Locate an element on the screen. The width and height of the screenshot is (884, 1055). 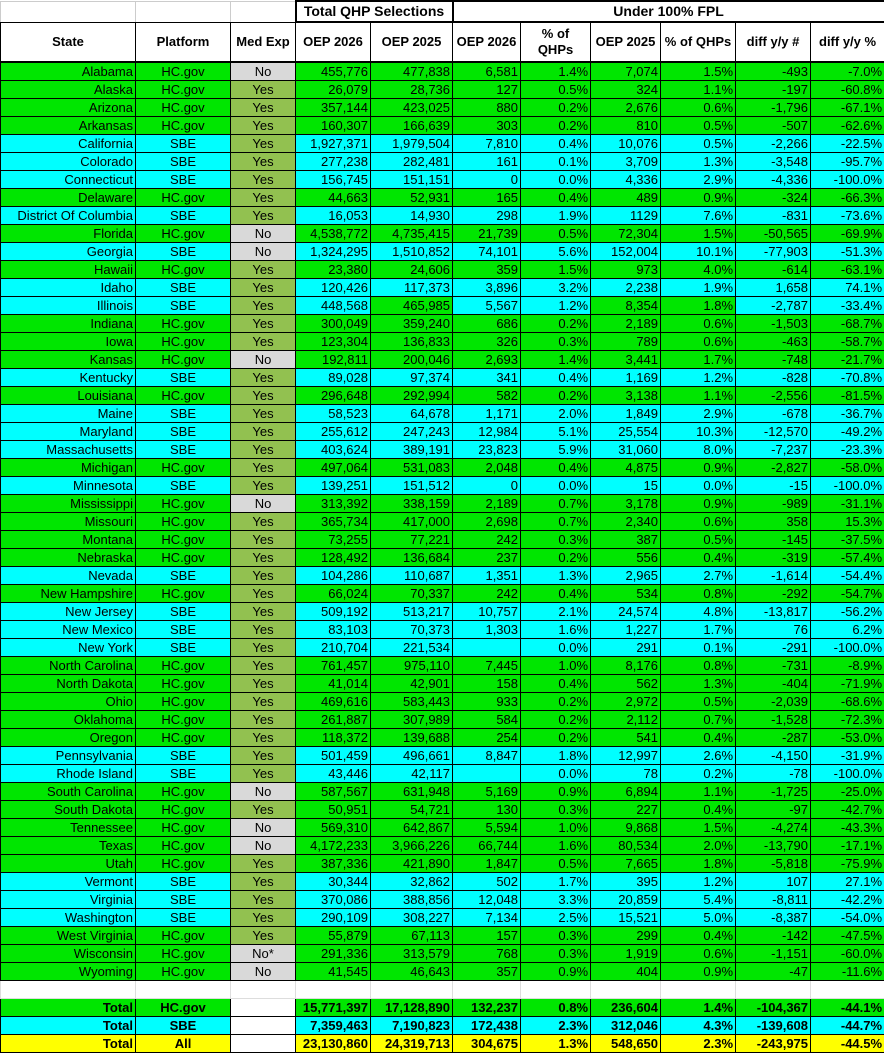
cell-diff-percent: -72.3% is located at coordinates (847, 719).